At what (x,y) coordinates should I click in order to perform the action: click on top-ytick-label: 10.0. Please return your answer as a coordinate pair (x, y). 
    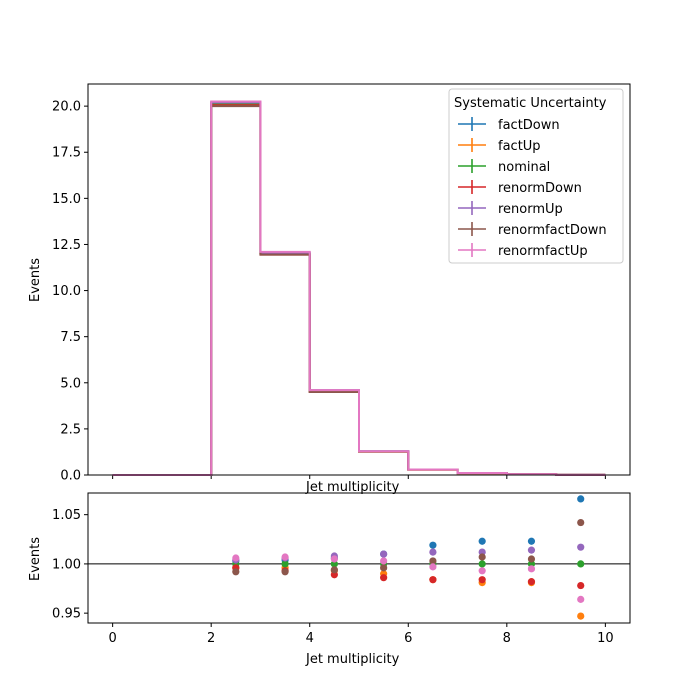
    Looking at the image, I should click on (66, 291).